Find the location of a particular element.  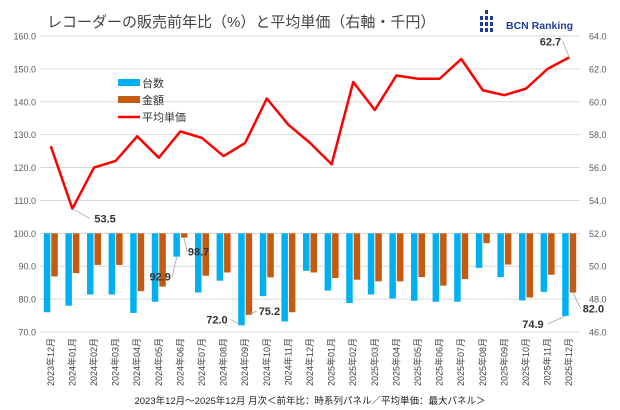

data-label: 72.0 is located at coordinates (216, 320).